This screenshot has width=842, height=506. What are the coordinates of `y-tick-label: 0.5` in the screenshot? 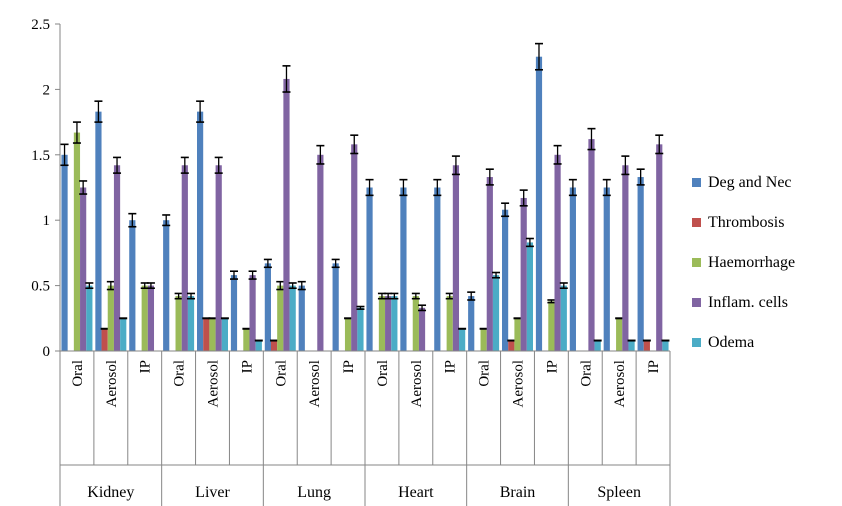 It's located at (40, 287).